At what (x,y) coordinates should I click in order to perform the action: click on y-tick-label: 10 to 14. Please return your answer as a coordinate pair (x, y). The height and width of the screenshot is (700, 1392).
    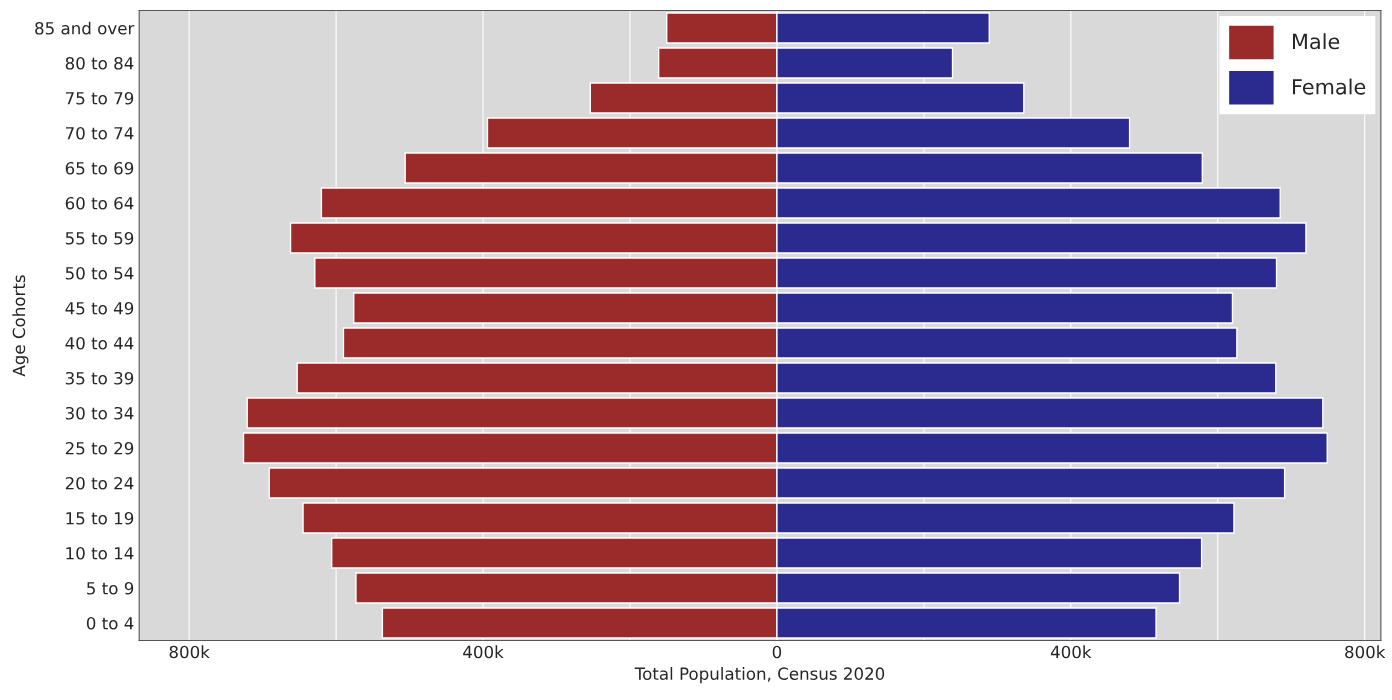
    Looking at the image, I should click on (100, 553).